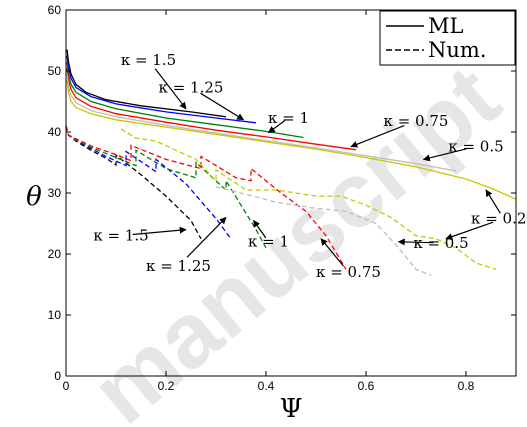  Describe the element at coordinates (34, 197) in the screenshot. I see `y-axis-label: θ` at that location.